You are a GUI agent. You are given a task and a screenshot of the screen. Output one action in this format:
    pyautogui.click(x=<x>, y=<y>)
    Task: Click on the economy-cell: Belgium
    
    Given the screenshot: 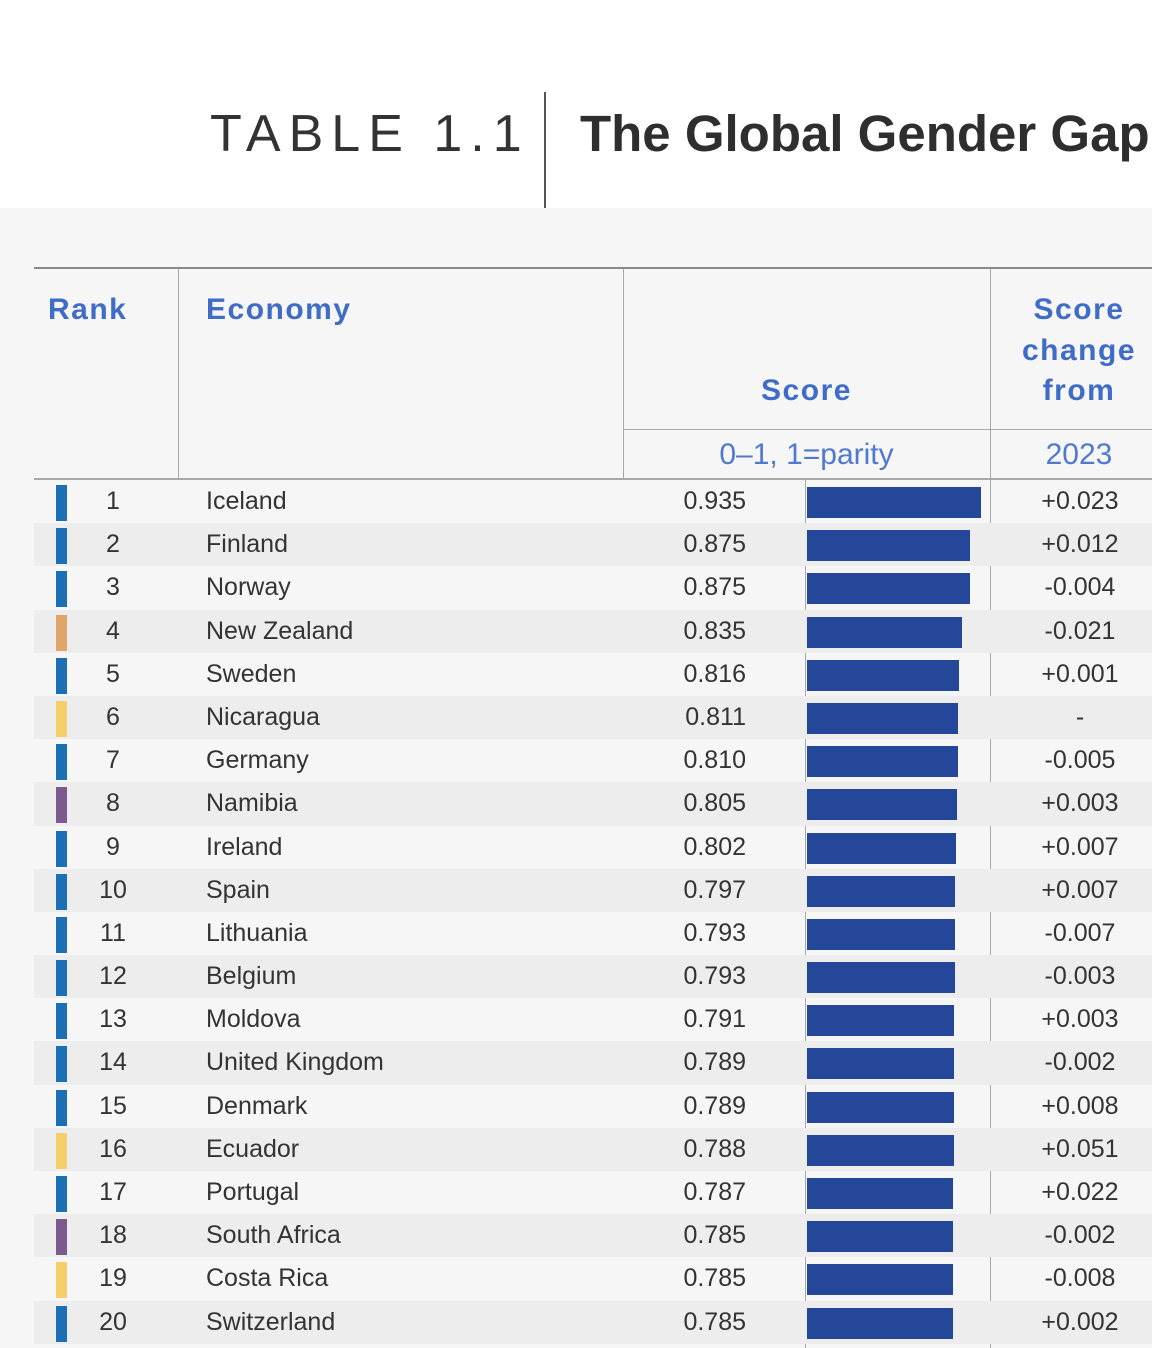 What is the action you would take?
    pyautogui.click(x=251, y=976)
    